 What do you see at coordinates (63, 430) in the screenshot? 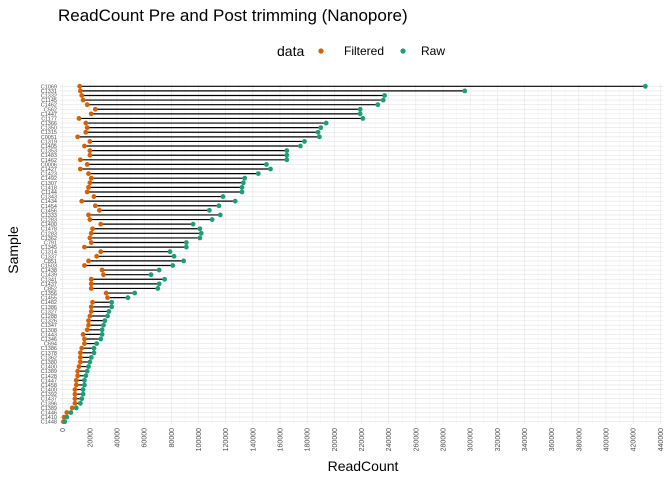
I see `x-tick-label: 0` at bounding box center [63, 430].